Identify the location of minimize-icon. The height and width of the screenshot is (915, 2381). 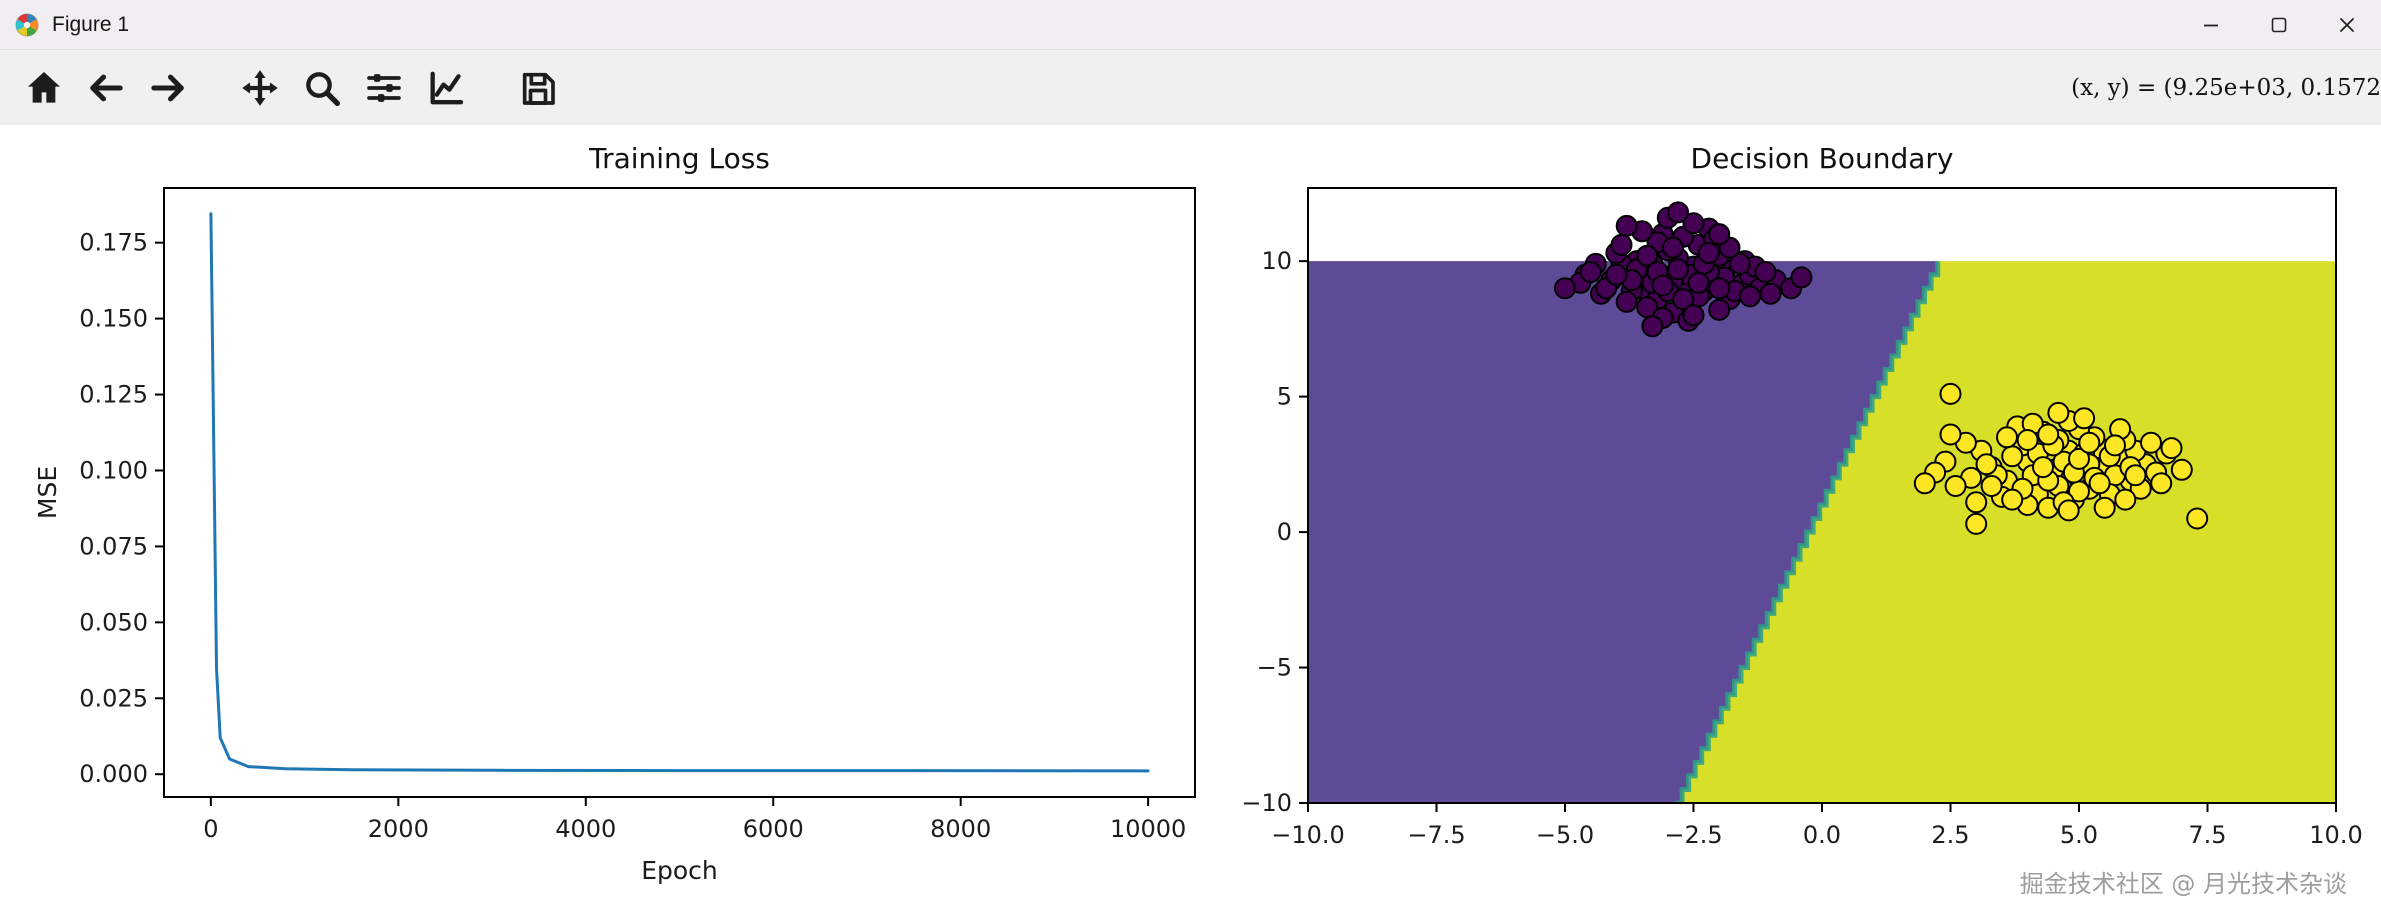
(2211, 25).